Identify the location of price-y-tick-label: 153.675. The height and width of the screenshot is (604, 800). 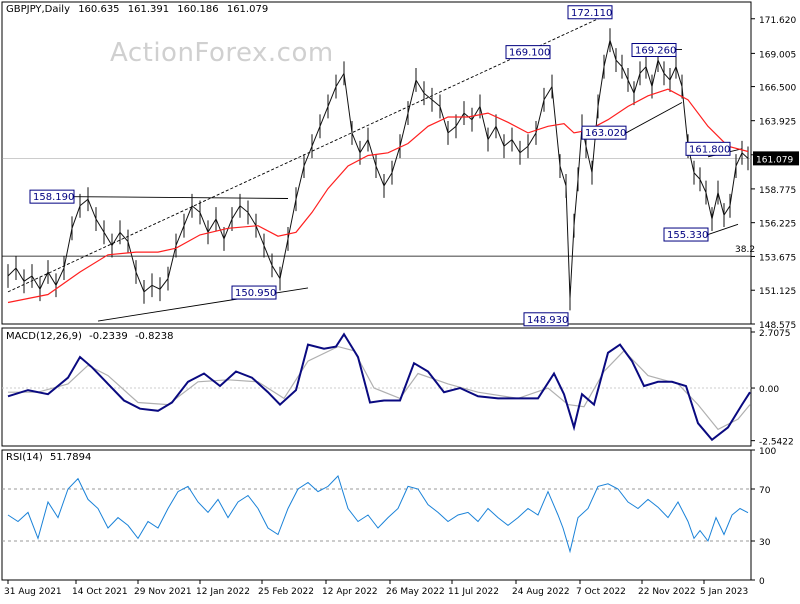
(777, 258).